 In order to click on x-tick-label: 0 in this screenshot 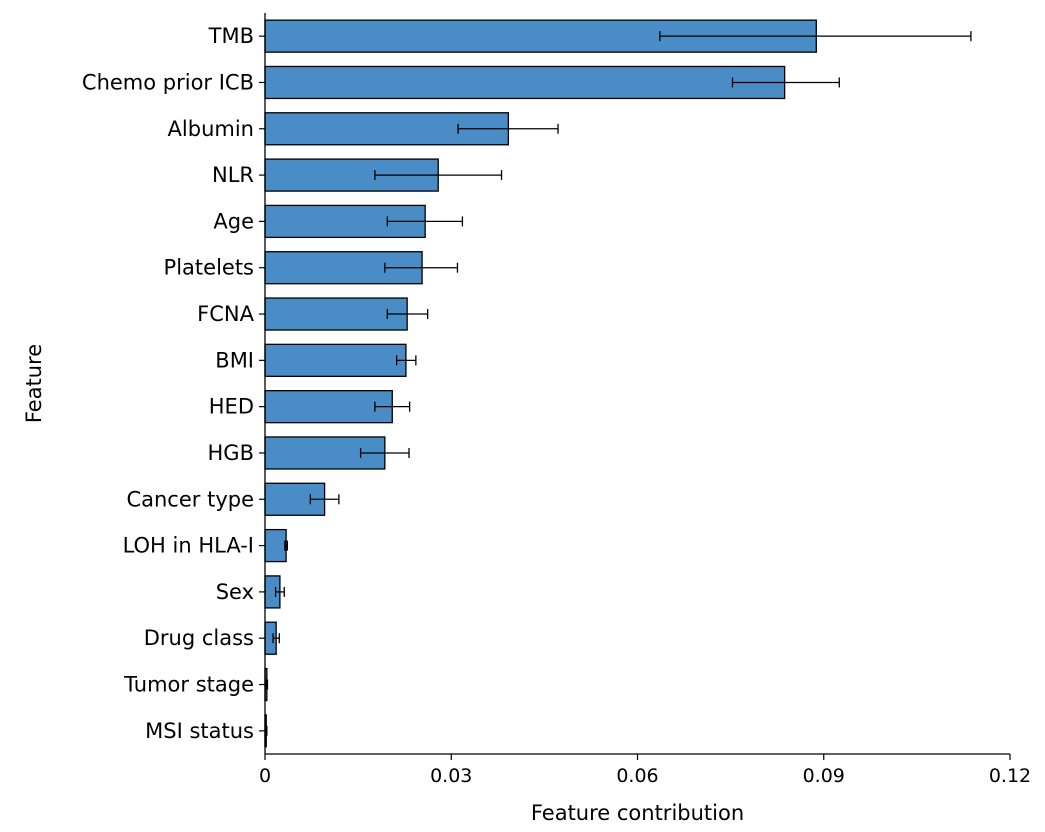, I will do `click(265, 776)`.